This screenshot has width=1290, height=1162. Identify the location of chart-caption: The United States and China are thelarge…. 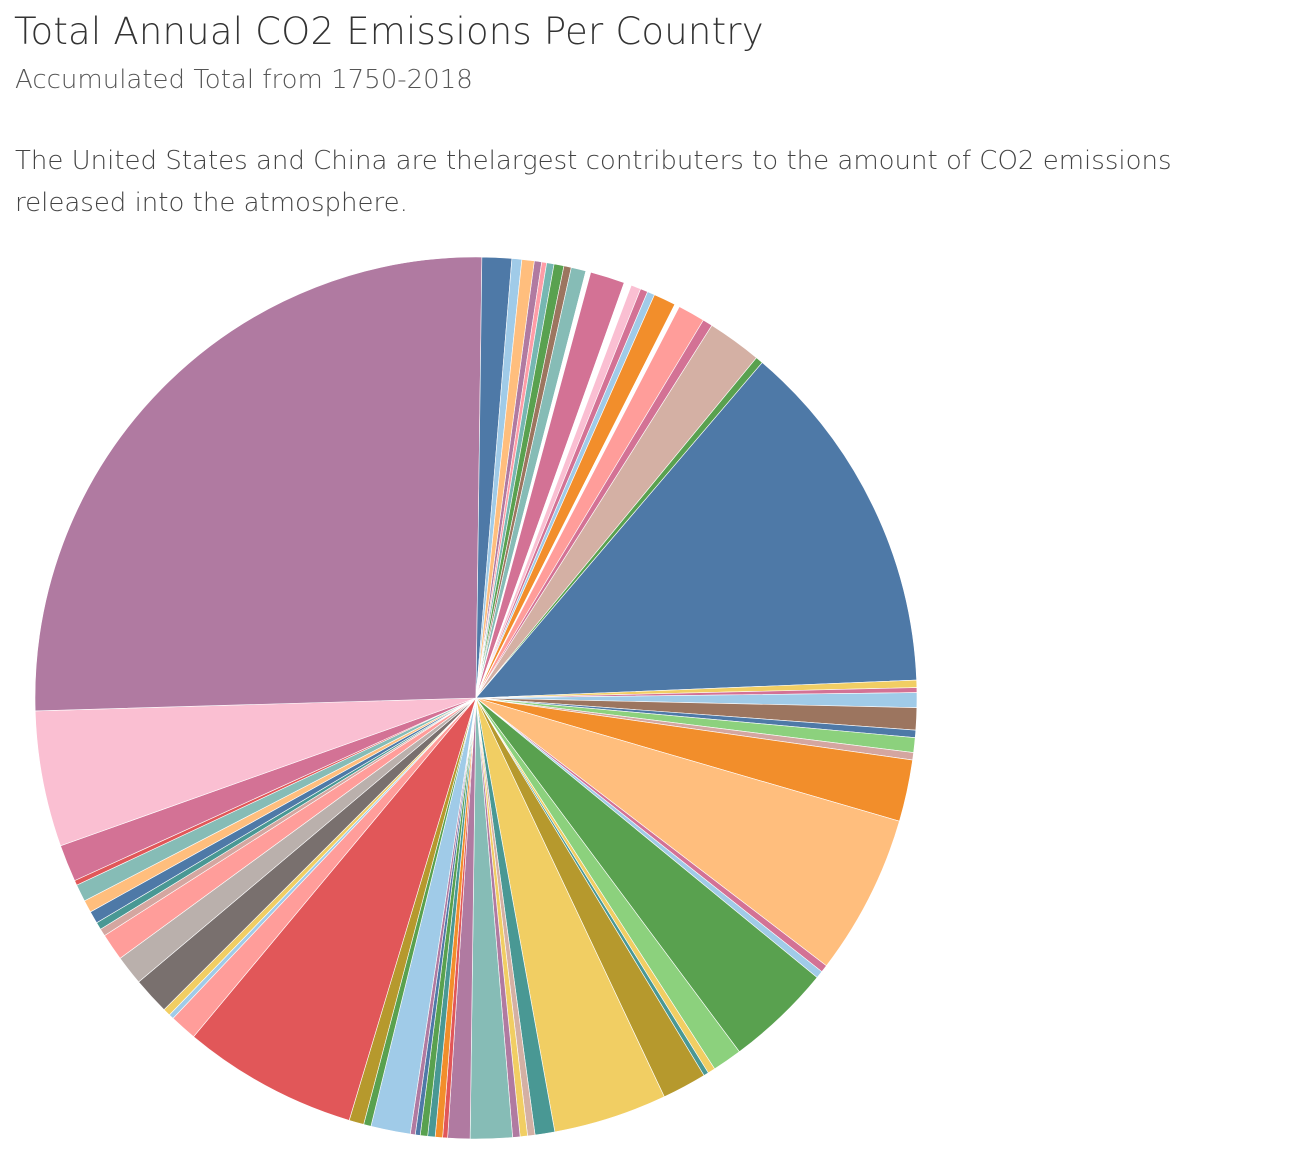
(593, 182).